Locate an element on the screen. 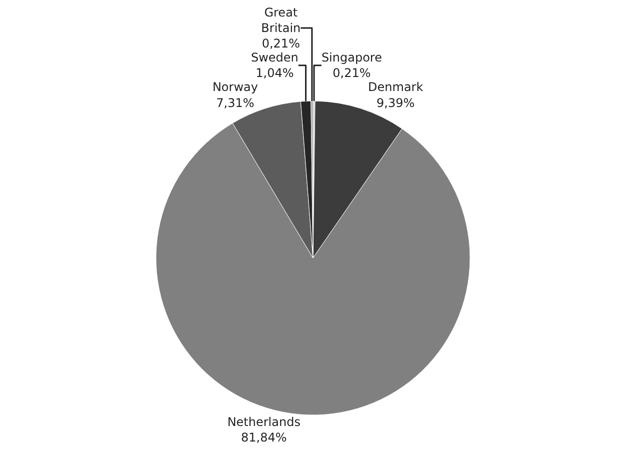  slice-label: Denmark is located at coordinates (396, 87).